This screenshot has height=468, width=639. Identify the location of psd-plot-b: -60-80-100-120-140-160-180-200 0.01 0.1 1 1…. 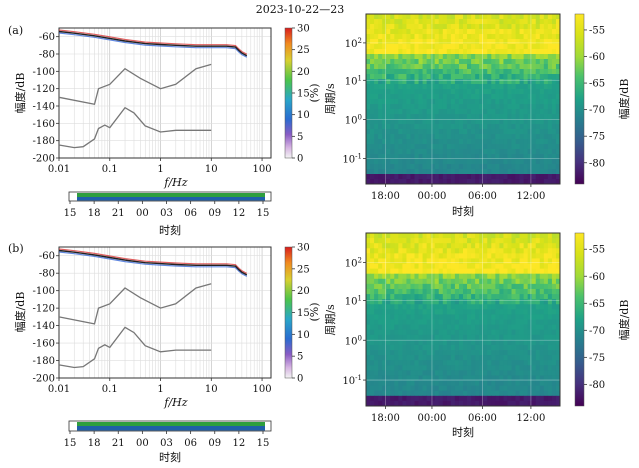
(142, 327).